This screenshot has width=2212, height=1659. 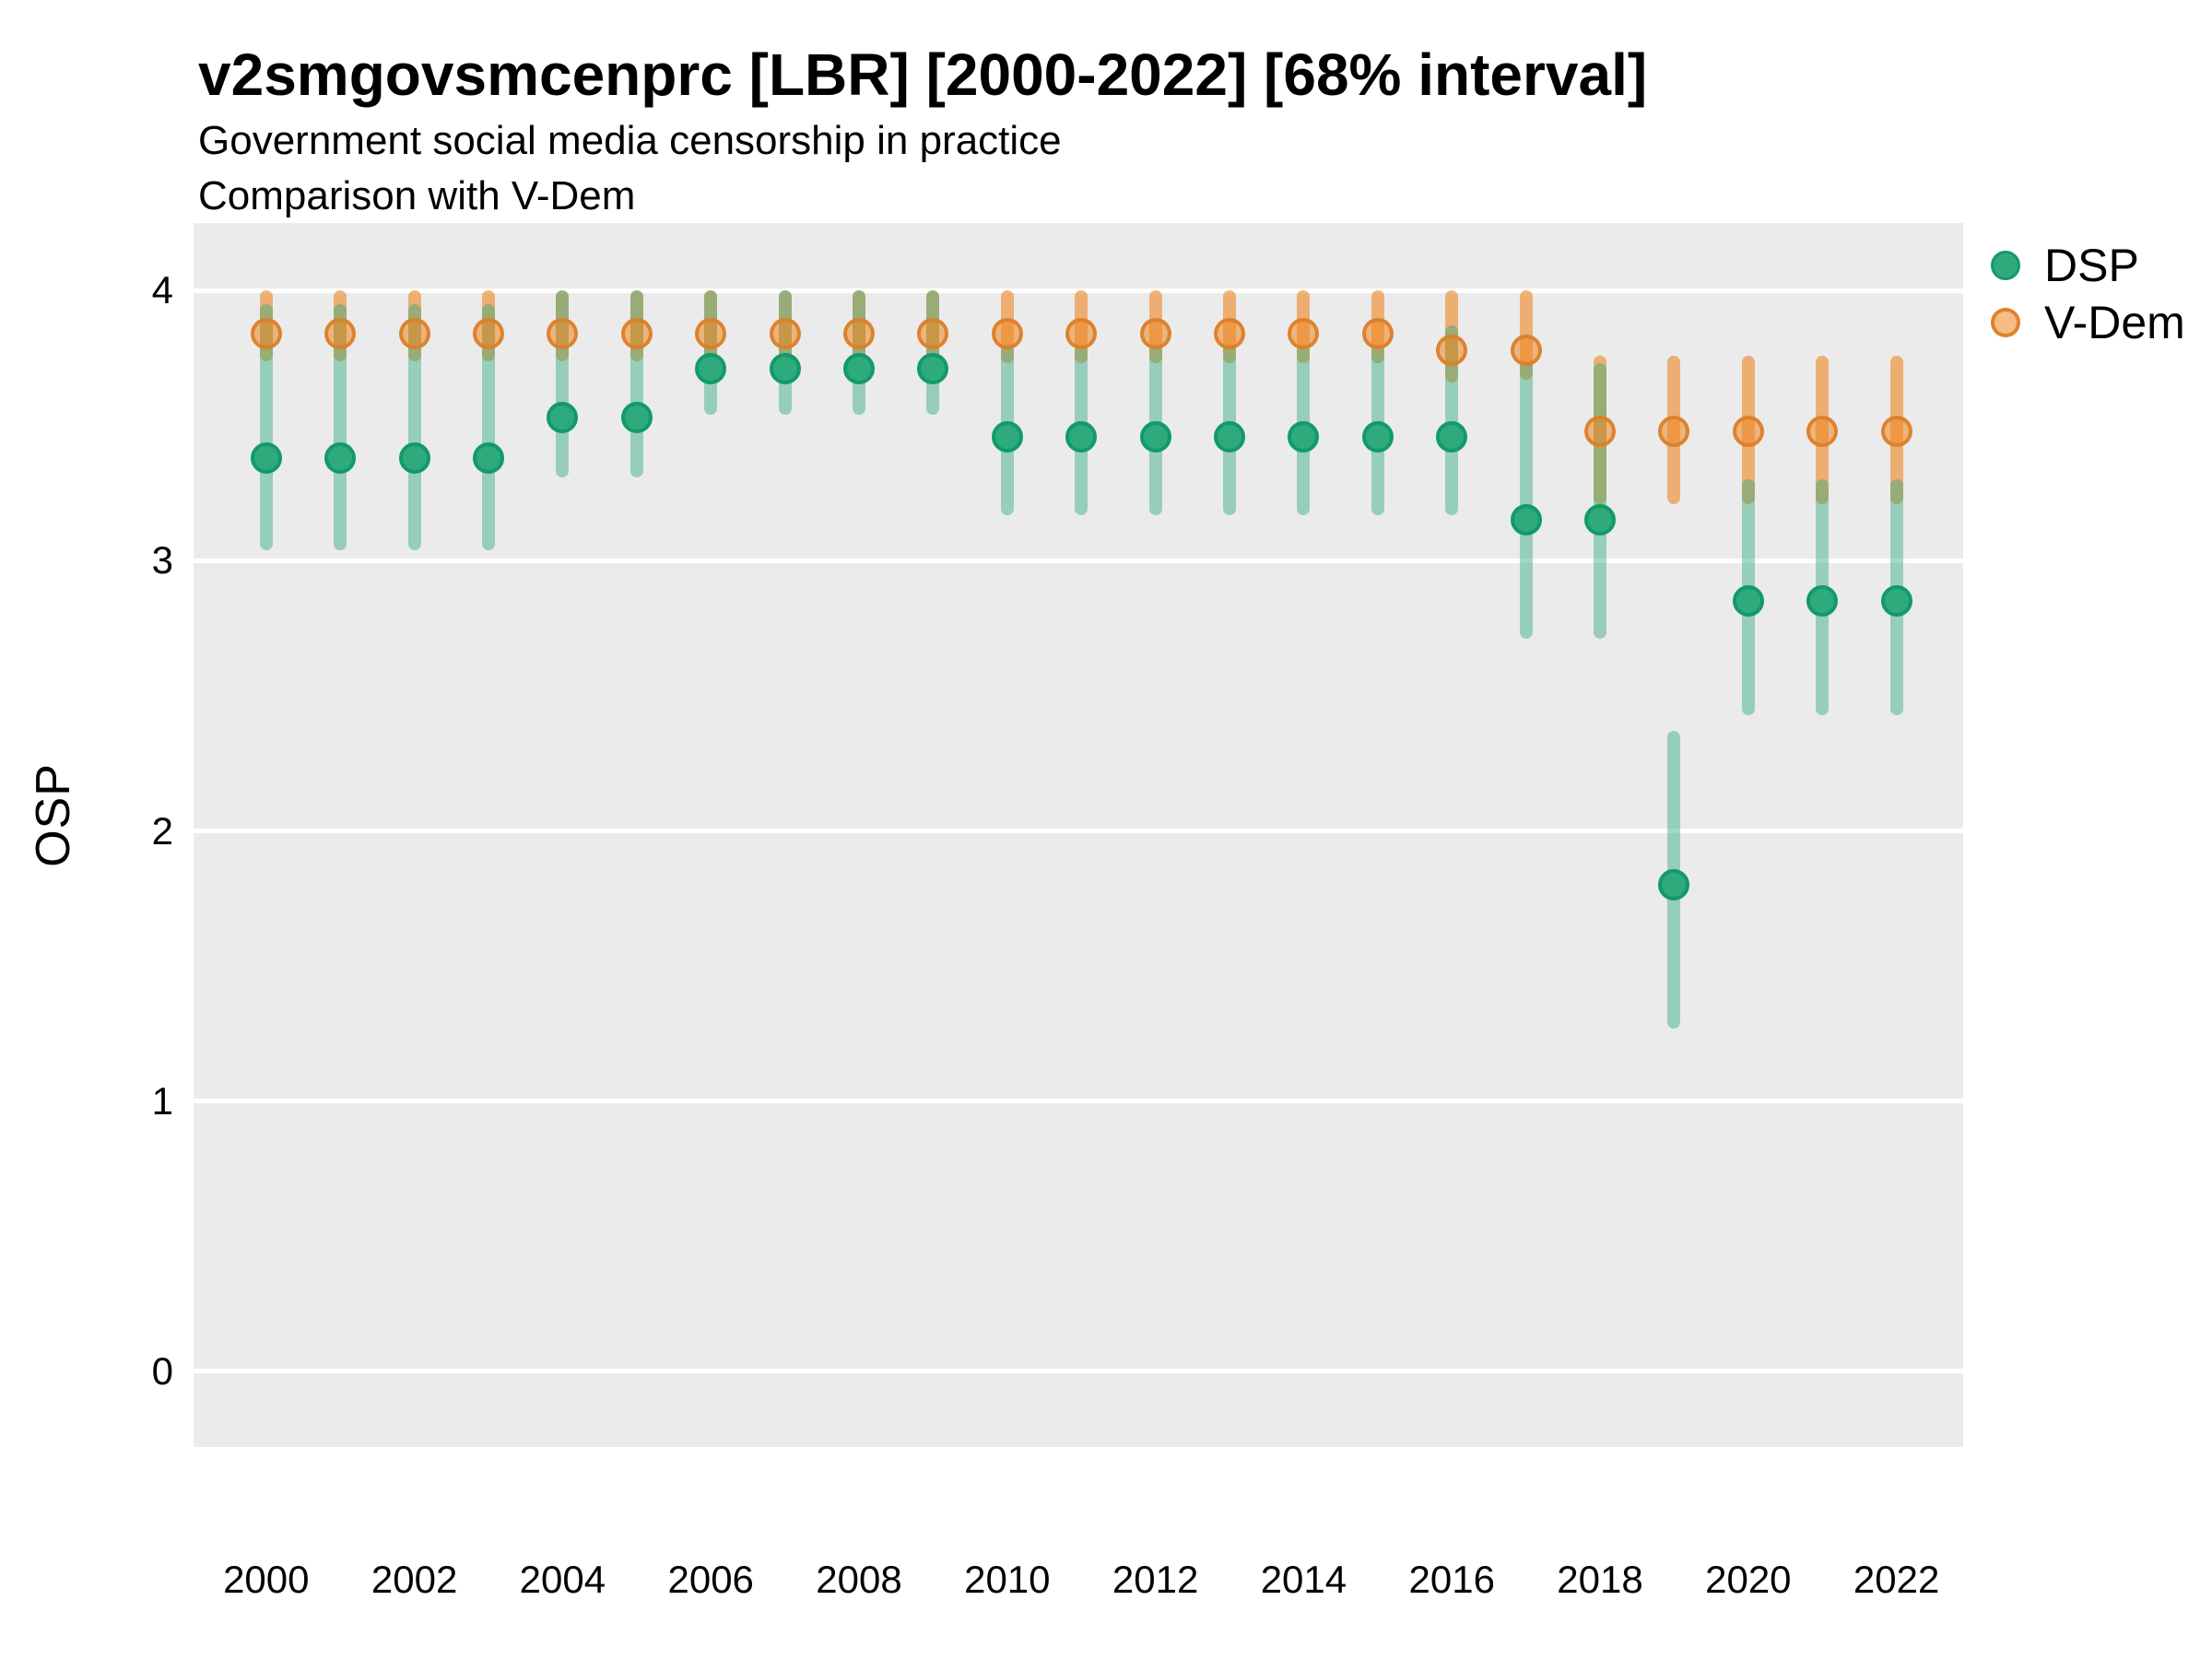 I want to click on x-tick-label: 2018, so click(x=1600, y=1579).